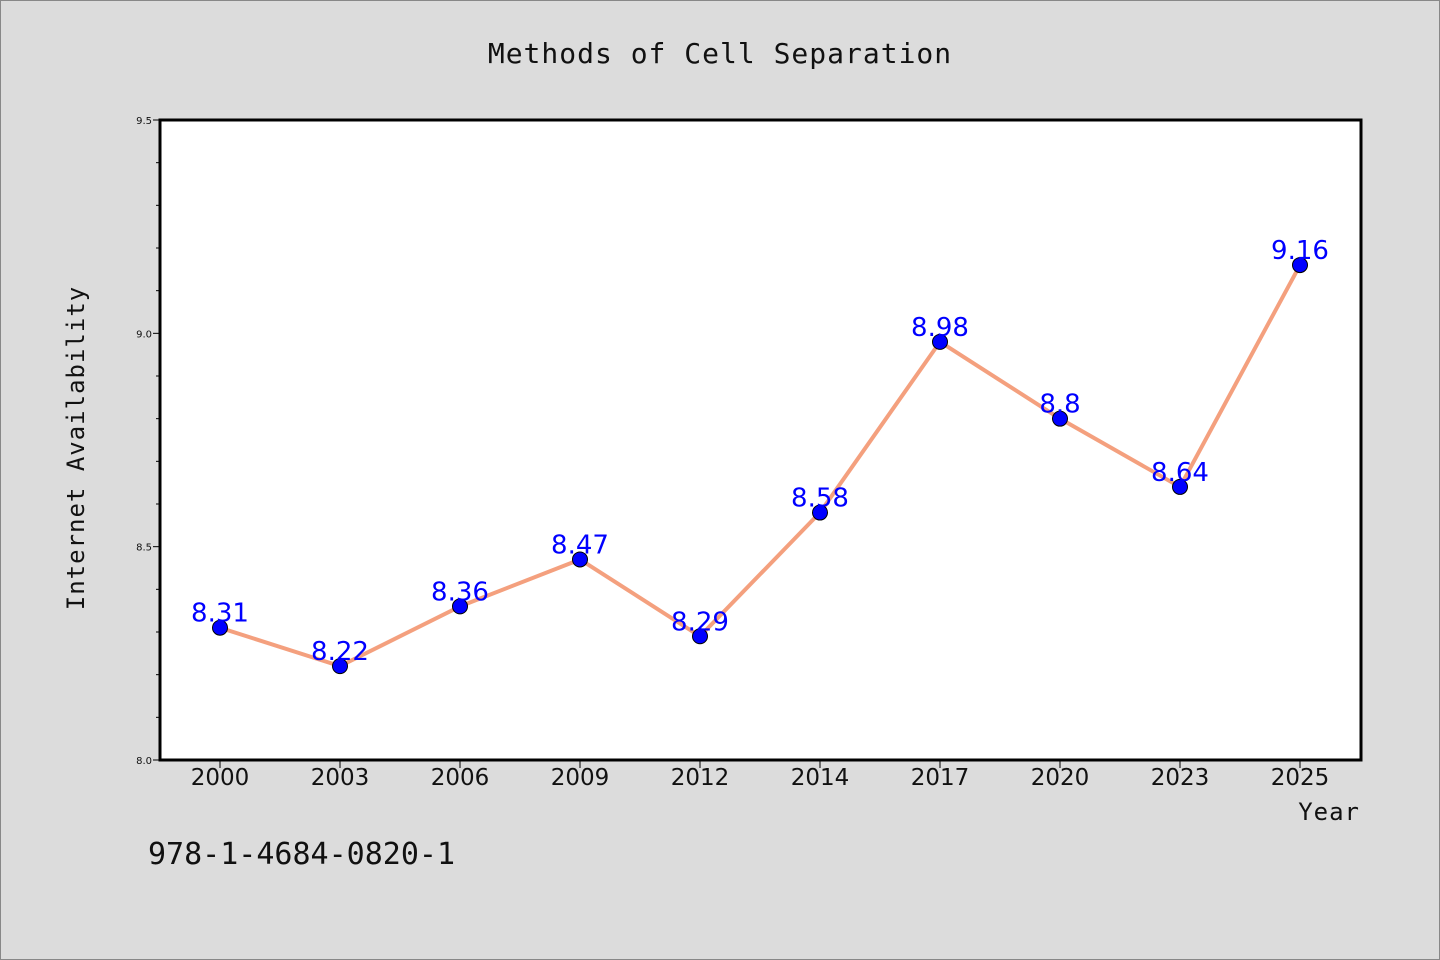 The image size is (1440, 960). I want to click on data-label: 8.8, so click(1059, 405).